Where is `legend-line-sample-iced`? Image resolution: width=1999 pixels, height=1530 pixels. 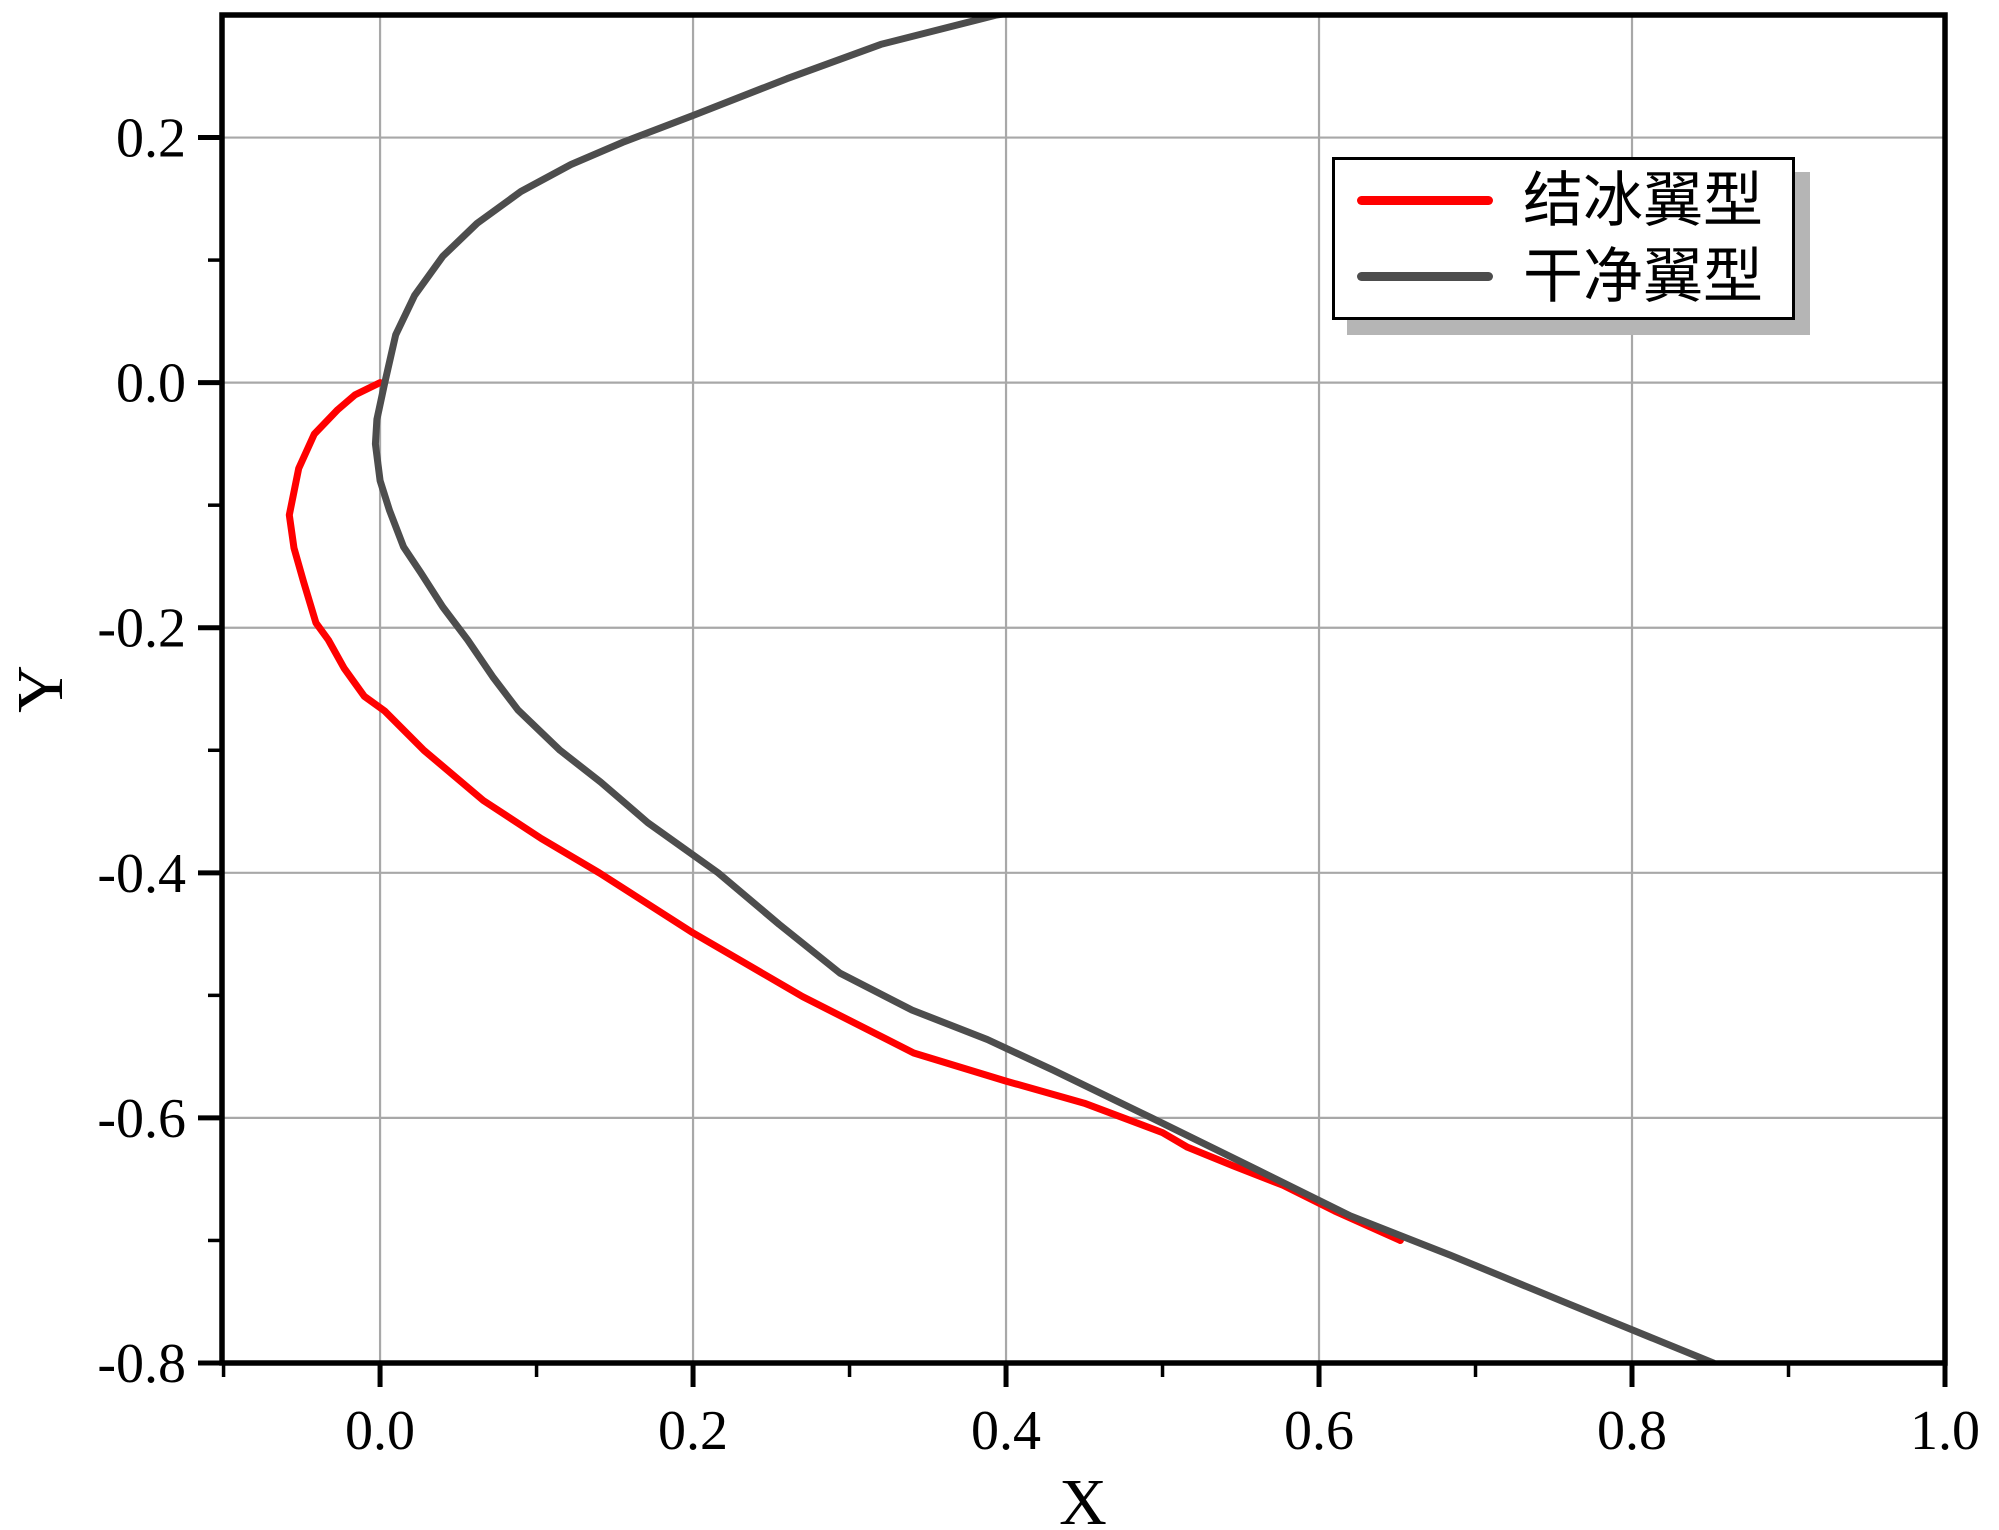 legend-line-sample-iced is located at coordinates (1425, 200).